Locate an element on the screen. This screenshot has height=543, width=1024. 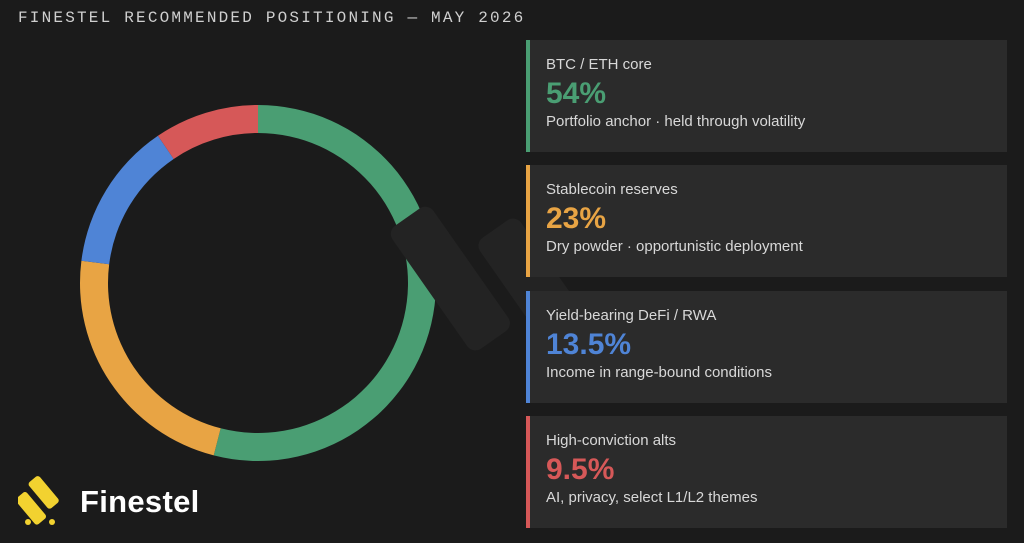
card-label: Yield-bearing DeFi / RWA is located at coordinates (631, 315).